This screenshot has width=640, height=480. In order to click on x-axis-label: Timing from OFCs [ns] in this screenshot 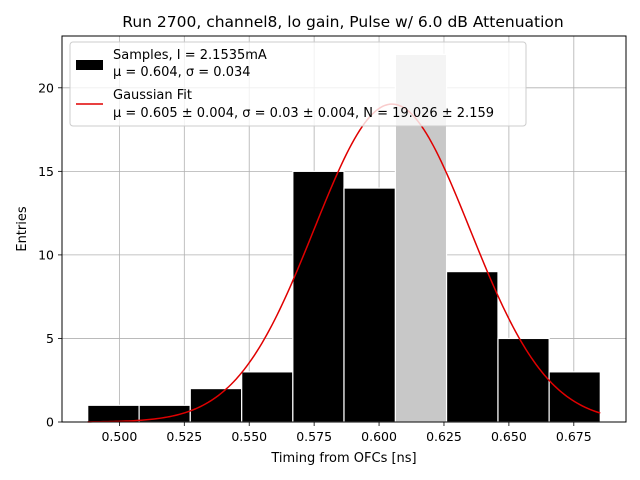, I will do `click(343, 458)`.